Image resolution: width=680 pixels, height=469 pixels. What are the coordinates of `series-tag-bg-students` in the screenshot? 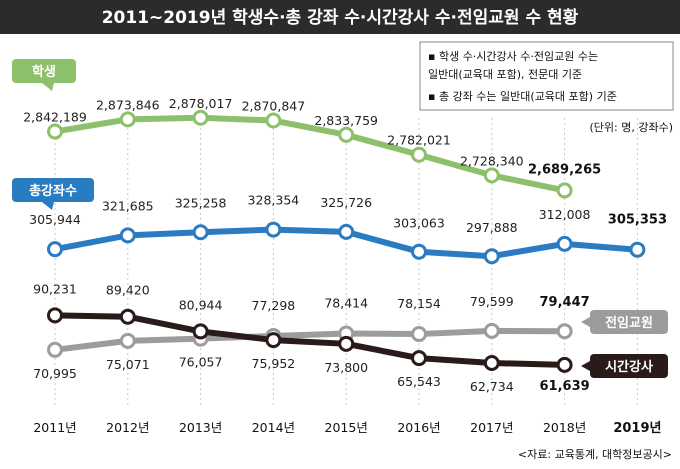 It's located at (44, 71).